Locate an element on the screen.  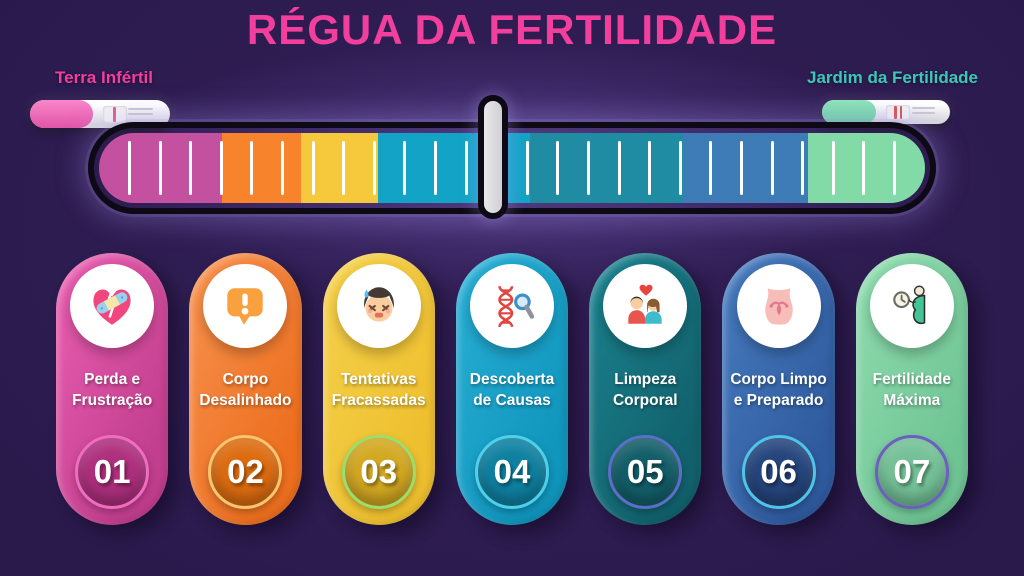
ruler-ticks is located at coordinates (512, 168).